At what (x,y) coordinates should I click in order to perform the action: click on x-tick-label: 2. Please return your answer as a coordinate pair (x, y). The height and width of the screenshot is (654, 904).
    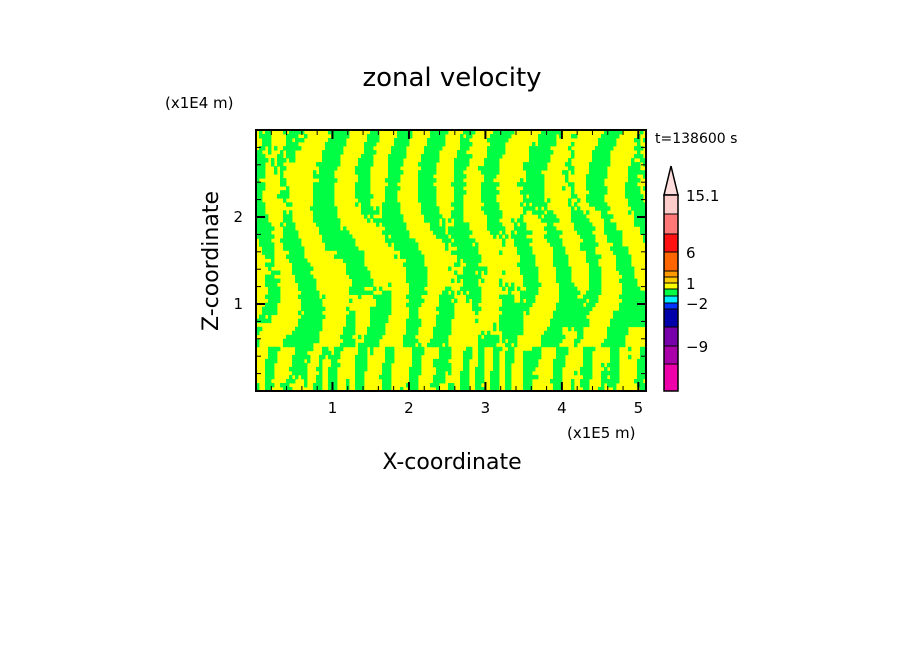
    Looking at the image, I should click on (409, 408).